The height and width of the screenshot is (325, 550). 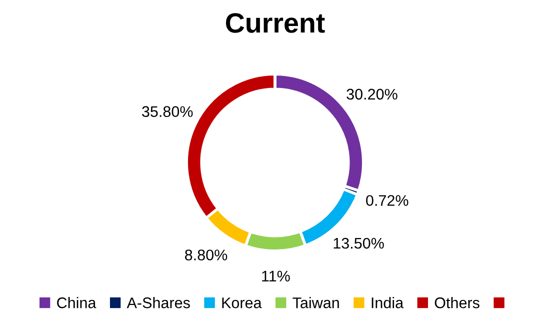 I want to click on data-label: 11%, so click(x=276, y=276).